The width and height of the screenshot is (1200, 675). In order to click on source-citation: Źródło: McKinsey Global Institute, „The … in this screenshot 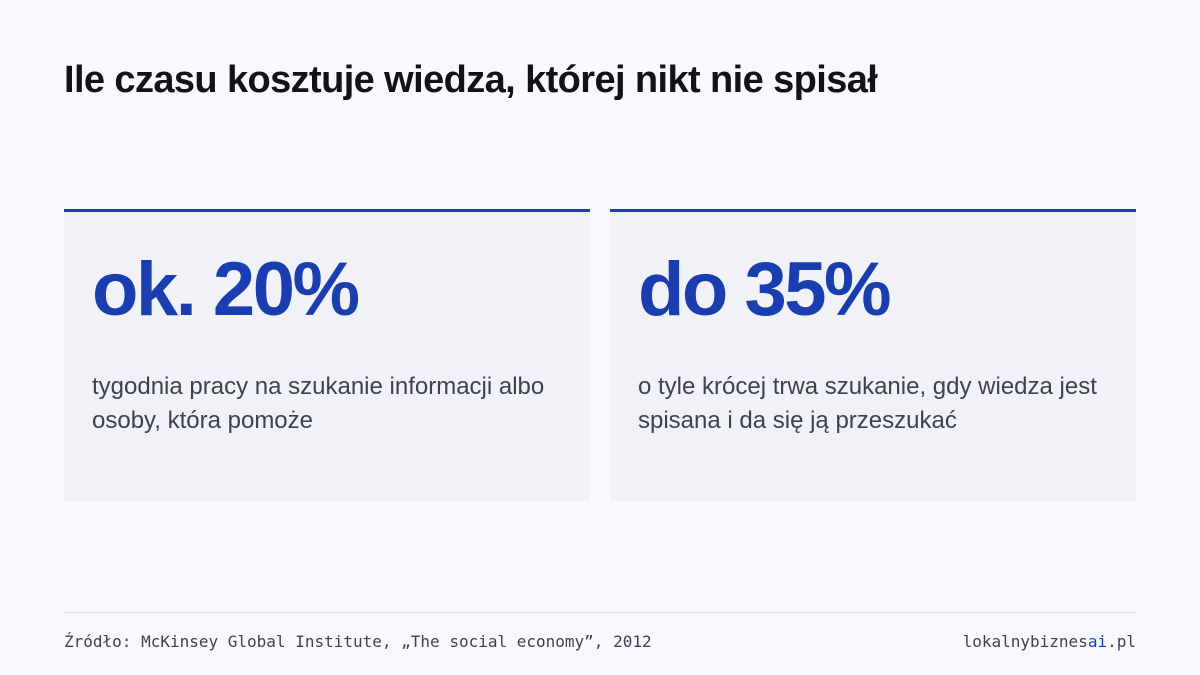, I will do `click(358, 641)`.